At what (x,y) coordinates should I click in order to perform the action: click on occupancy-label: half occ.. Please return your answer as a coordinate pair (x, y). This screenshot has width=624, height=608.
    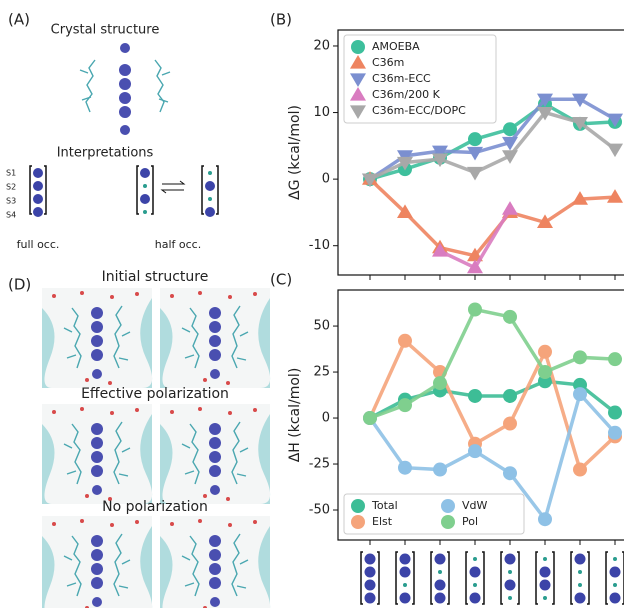
    Looking at the image, I should click on (178, 244).